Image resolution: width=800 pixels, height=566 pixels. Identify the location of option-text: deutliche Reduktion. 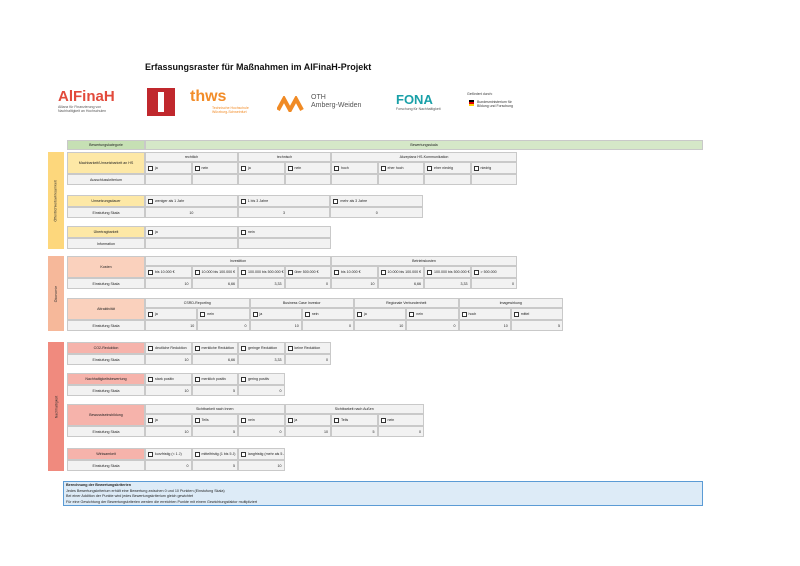
(171, 348).